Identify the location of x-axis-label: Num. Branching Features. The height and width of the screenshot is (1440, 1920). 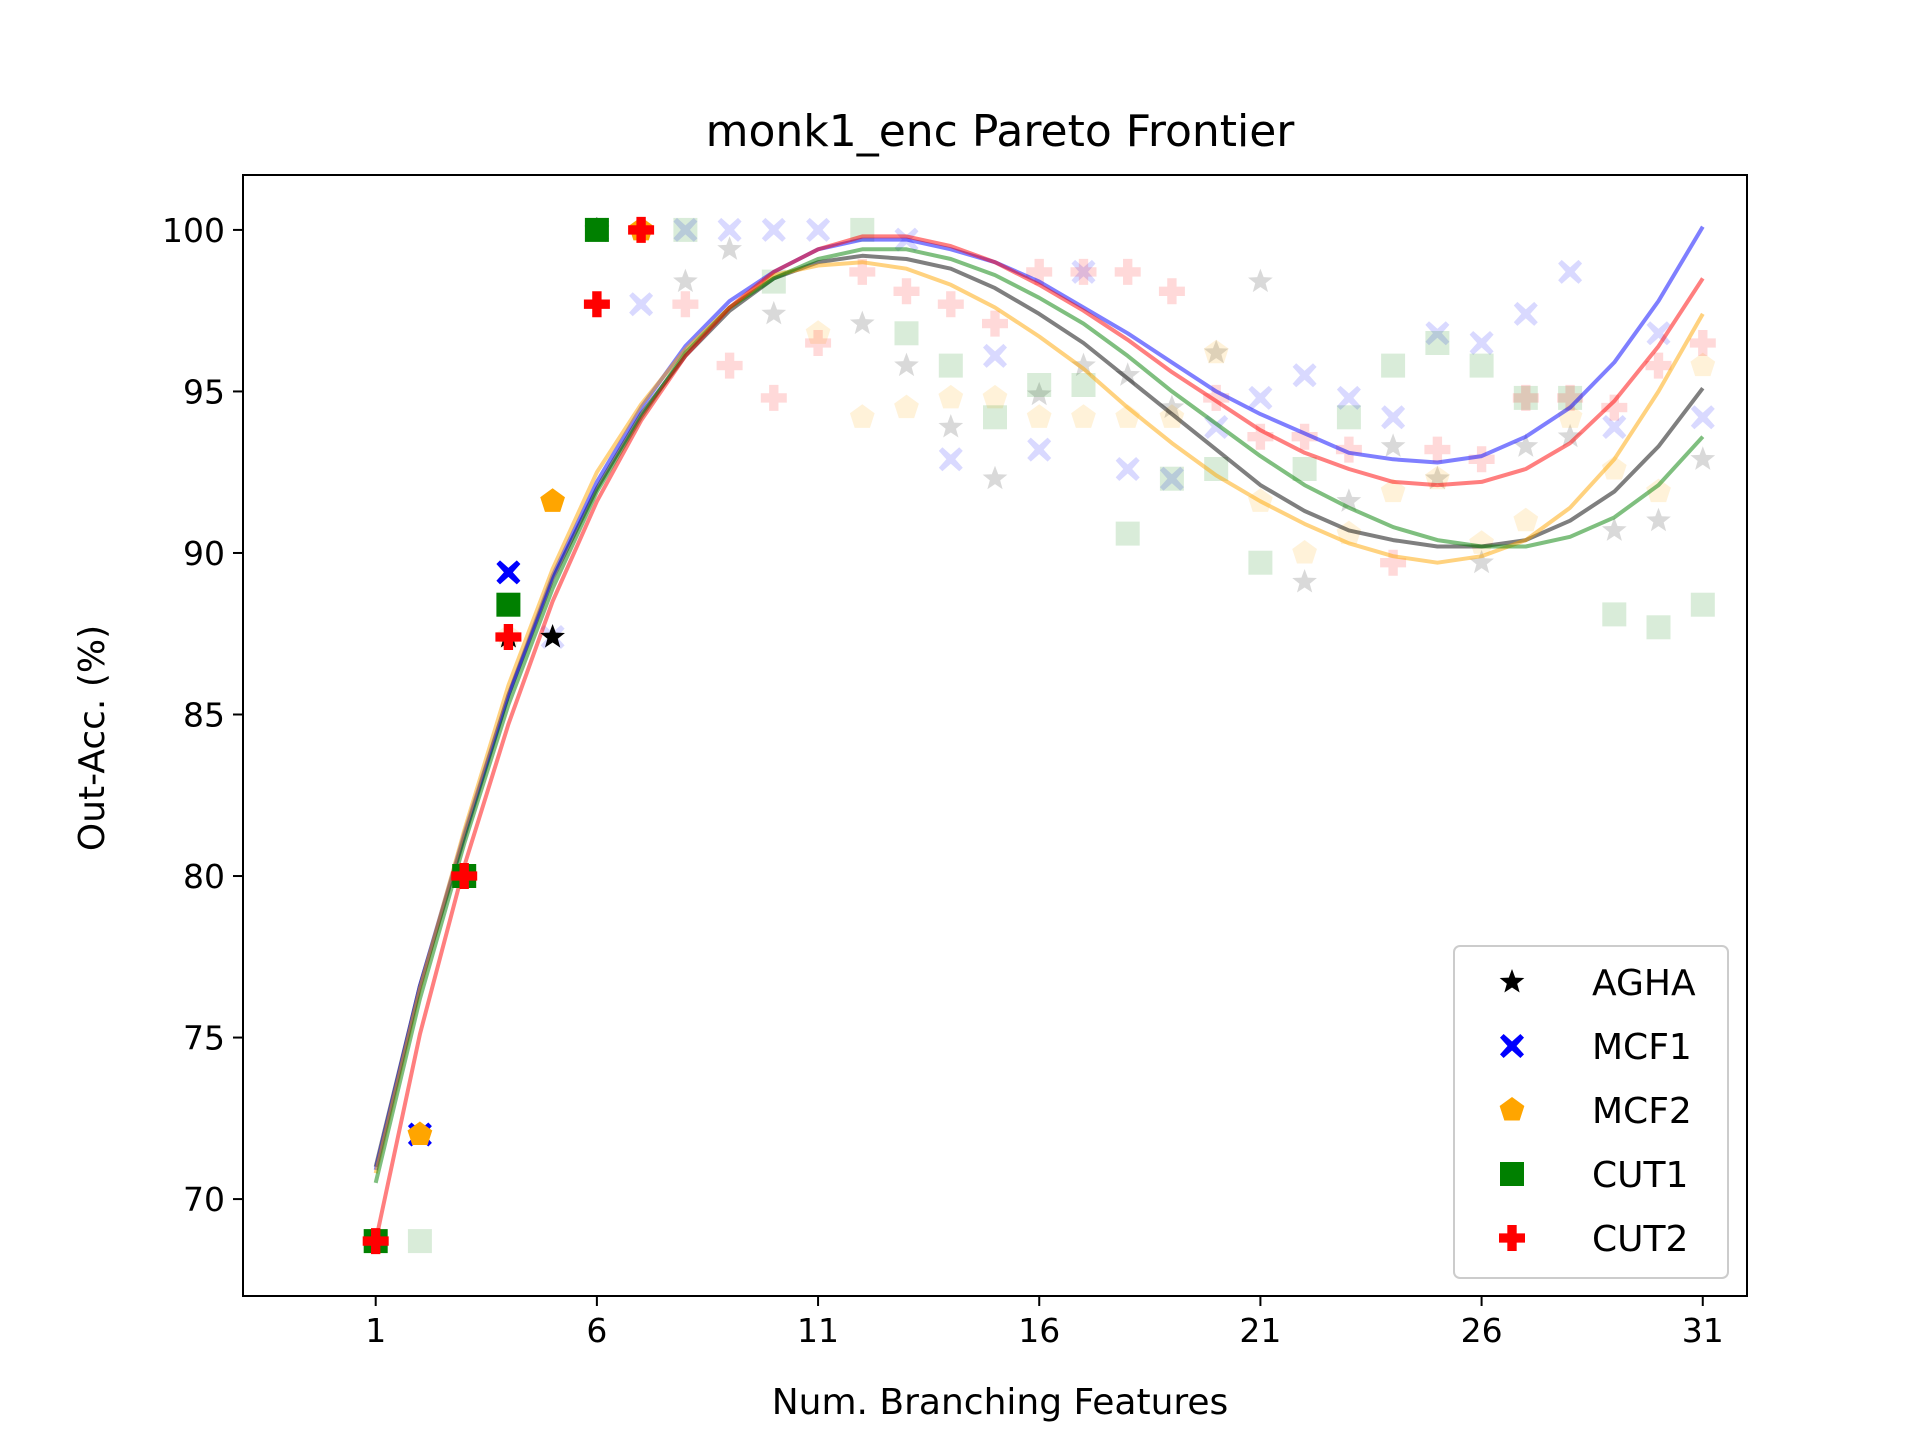
(1000, 1402).